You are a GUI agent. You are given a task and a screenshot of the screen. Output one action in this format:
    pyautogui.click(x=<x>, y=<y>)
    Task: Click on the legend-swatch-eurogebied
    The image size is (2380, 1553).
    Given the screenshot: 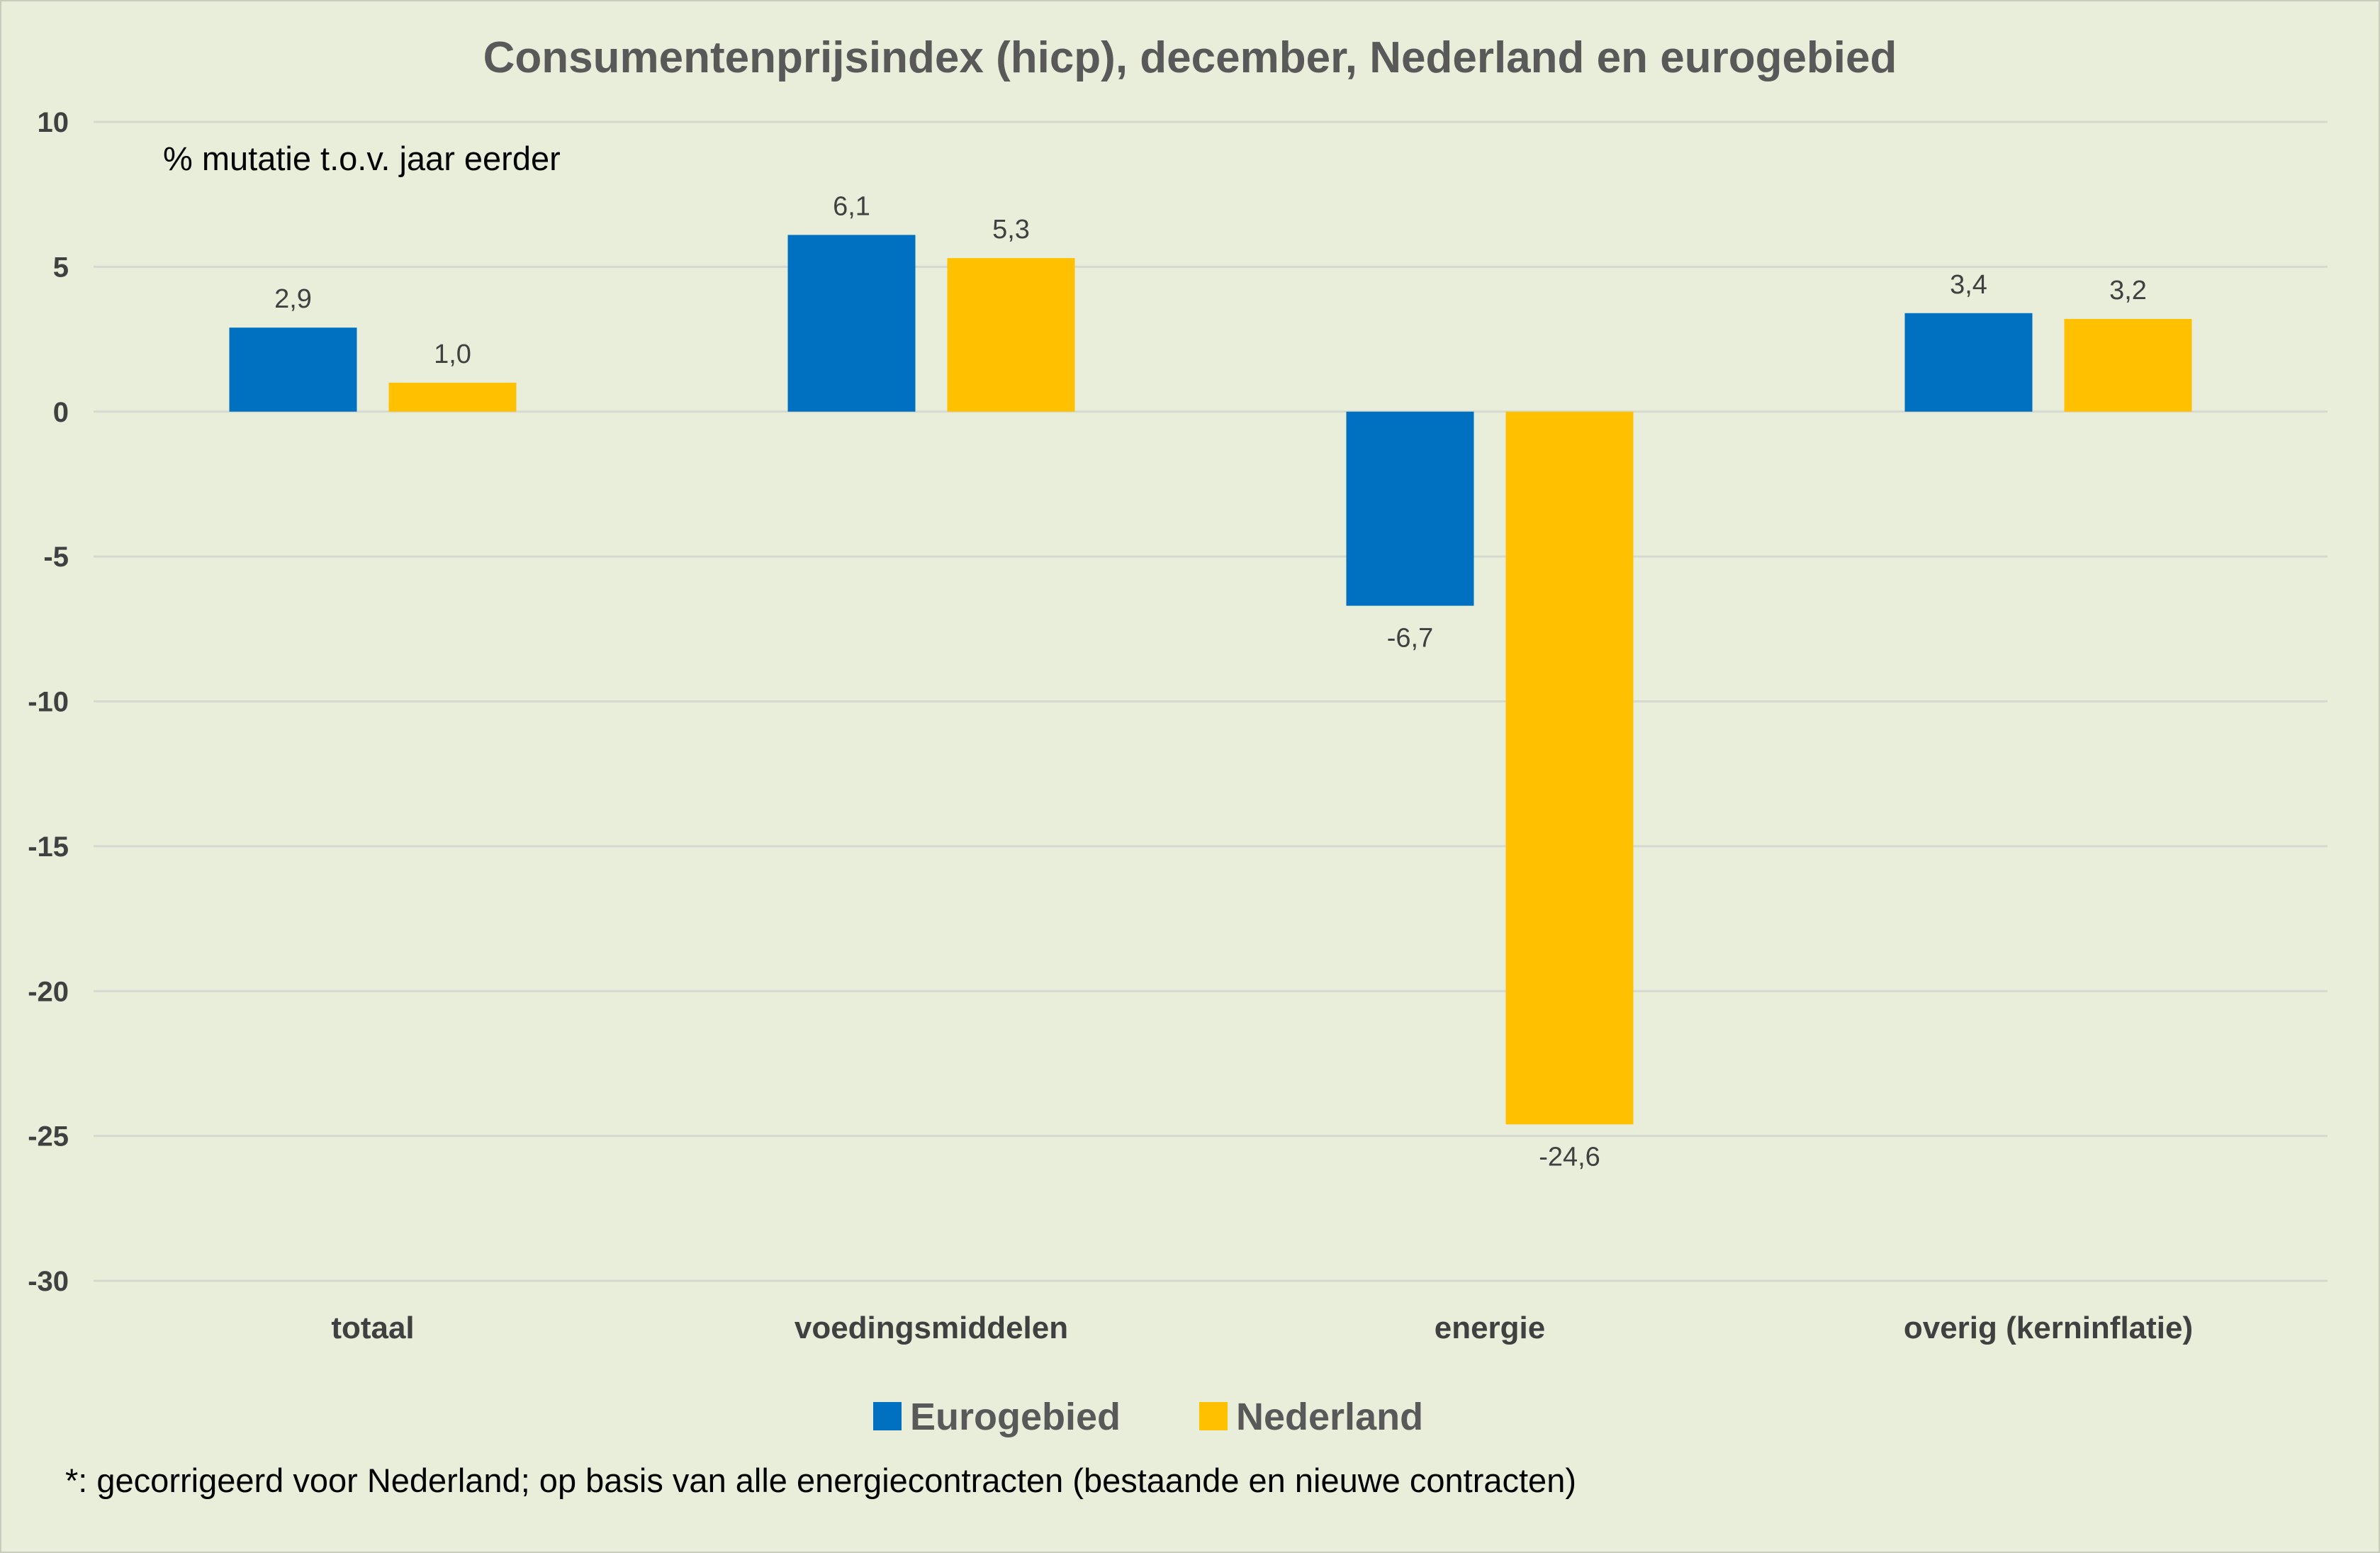 What is the action you would take?
    pyautogui.click(x=888, y=1416)
    